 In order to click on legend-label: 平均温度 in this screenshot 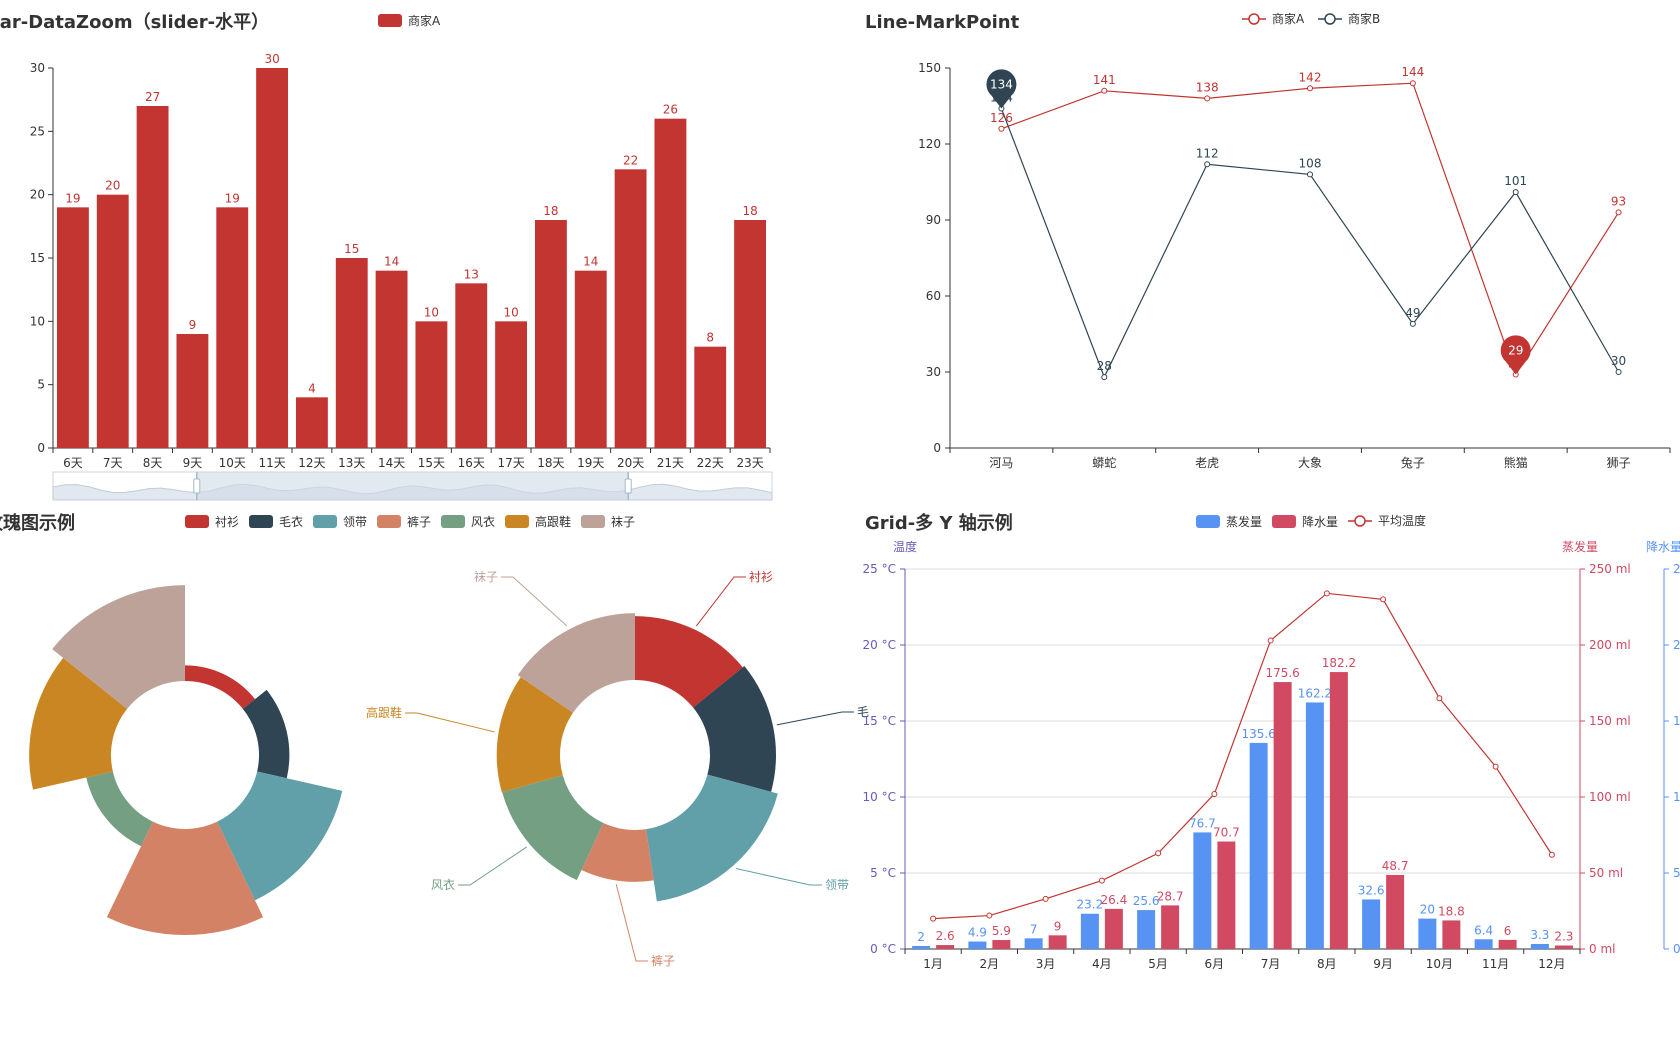, I will do `click(1402, 520)`.